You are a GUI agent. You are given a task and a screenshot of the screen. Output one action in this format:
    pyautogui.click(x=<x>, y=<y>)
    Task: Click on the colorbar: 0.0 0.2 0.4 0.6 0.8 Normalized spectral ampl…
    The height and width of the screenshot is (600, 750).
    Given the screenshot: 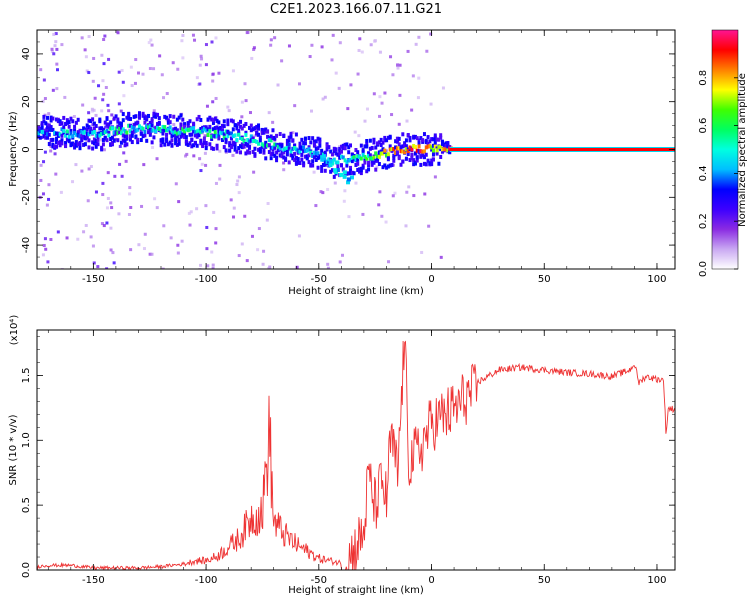 What is the action you would take?
    pyautogui.click(x=723, y=153)
    